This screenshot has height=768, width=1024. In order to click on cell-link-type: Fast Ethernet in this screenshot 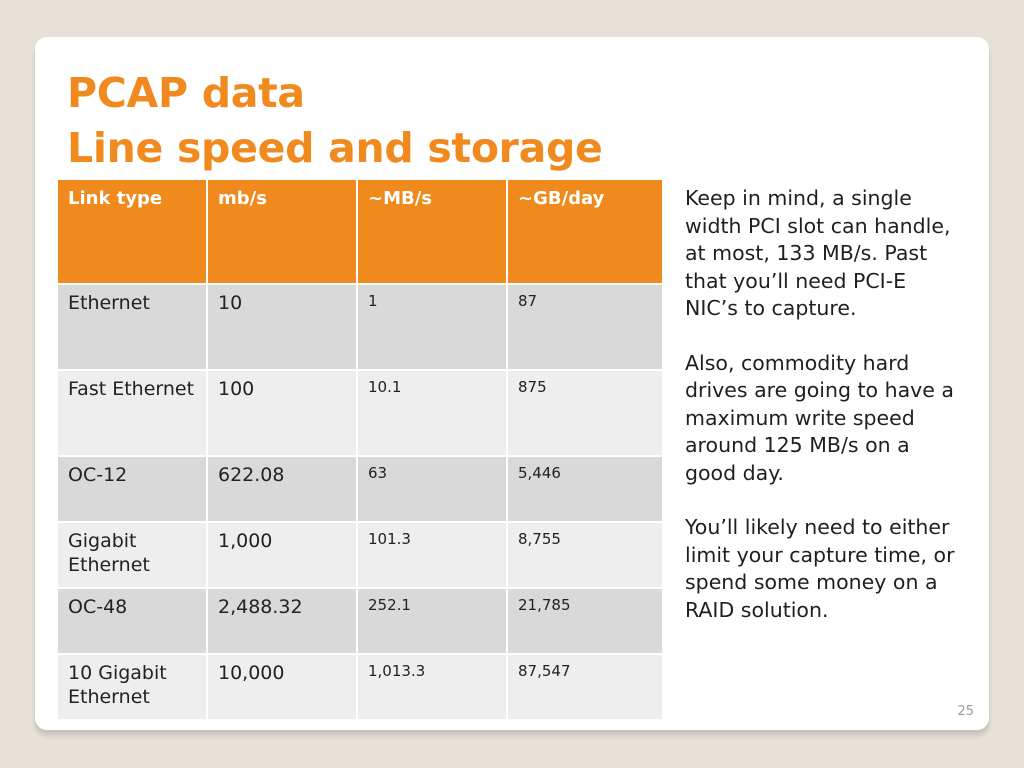, I will do `click(132, 413)`.